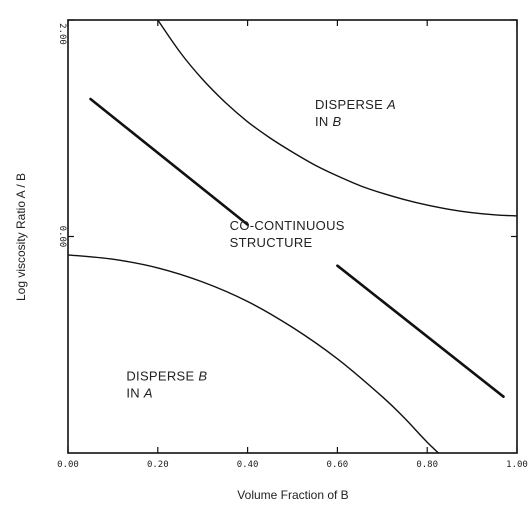 The image size is (531, 508). I want to click on y-tick-label-1: 2.00, so click(62, 34).